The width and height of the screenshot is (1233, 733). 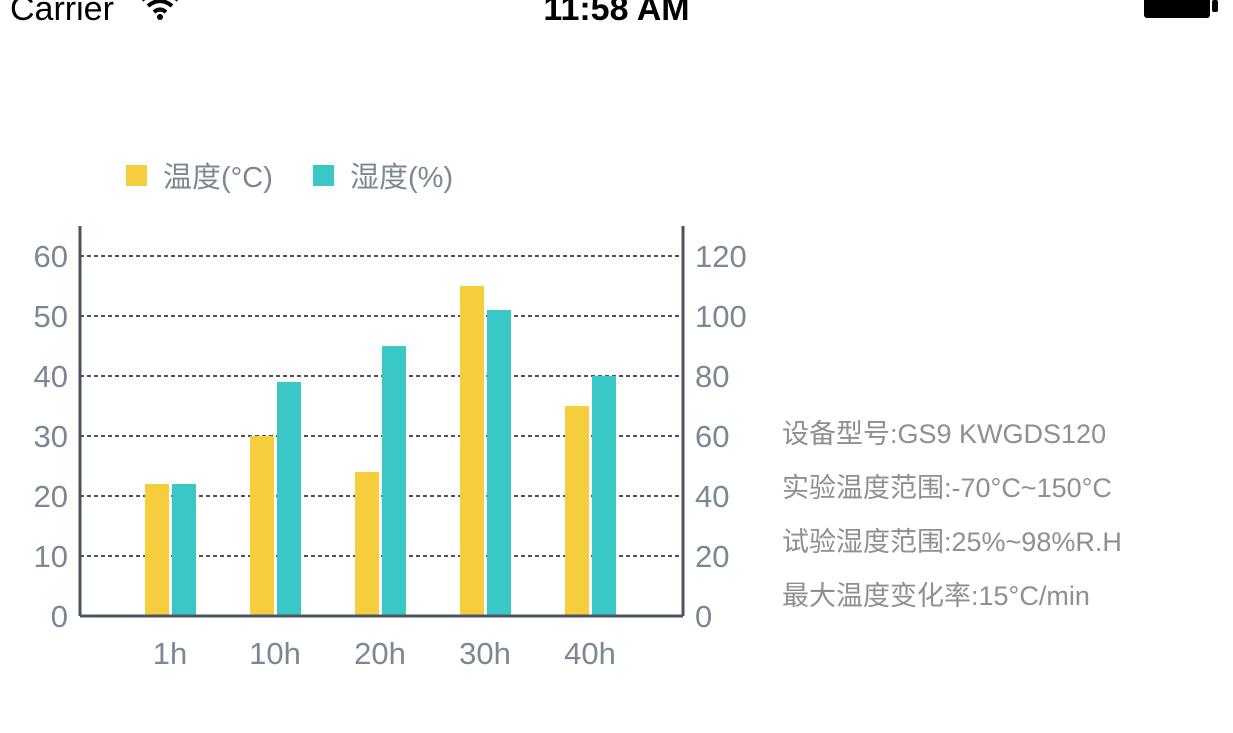 What do you see at coordinates (262, 525) in the screenshot?
I see `bar-temperature-10h` at bounding box center [262, 525].